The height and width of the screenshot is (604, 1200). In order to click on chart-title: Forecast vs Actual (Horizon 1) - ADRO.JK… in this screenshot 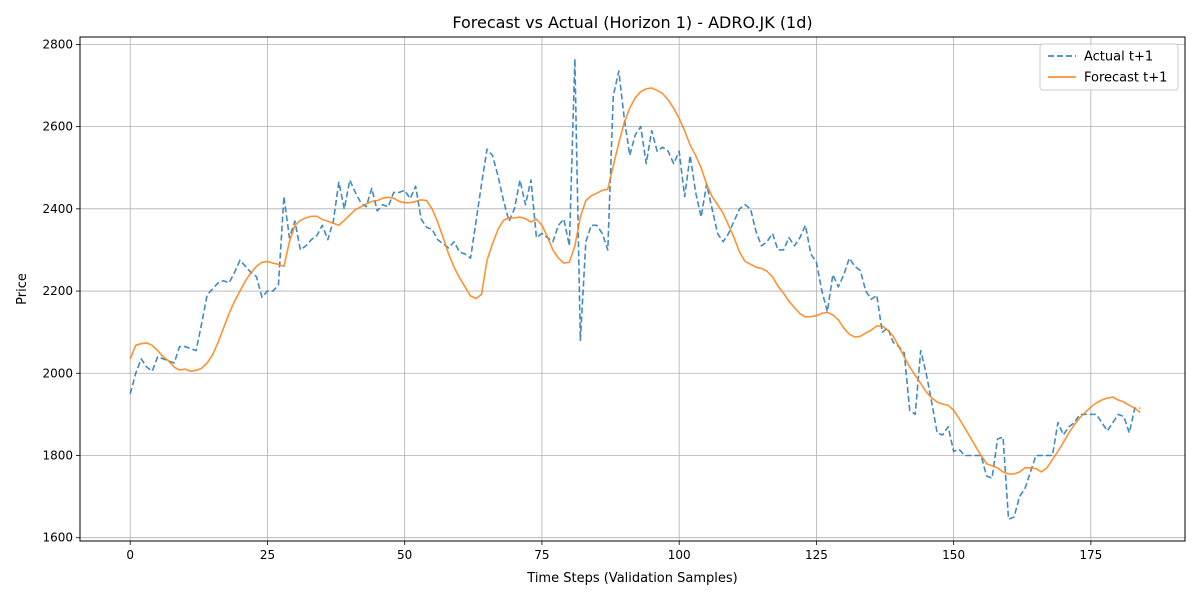, I will do `click(632, 22)`.